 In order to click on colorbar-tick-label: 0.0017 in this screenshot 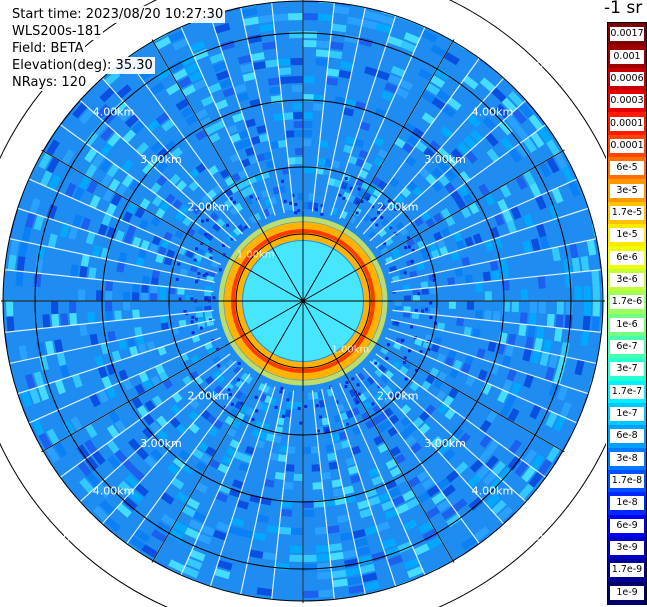, I will do `click(627, 34)`.